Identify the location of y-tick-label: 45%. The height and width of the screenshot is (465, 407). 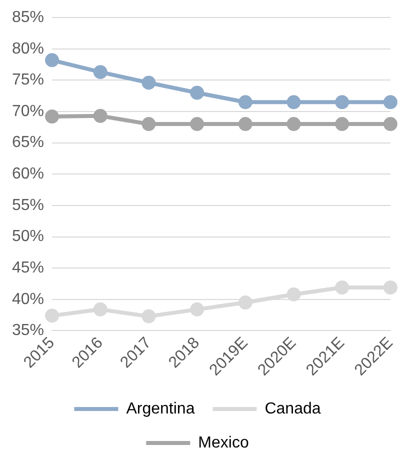
(28, 267).